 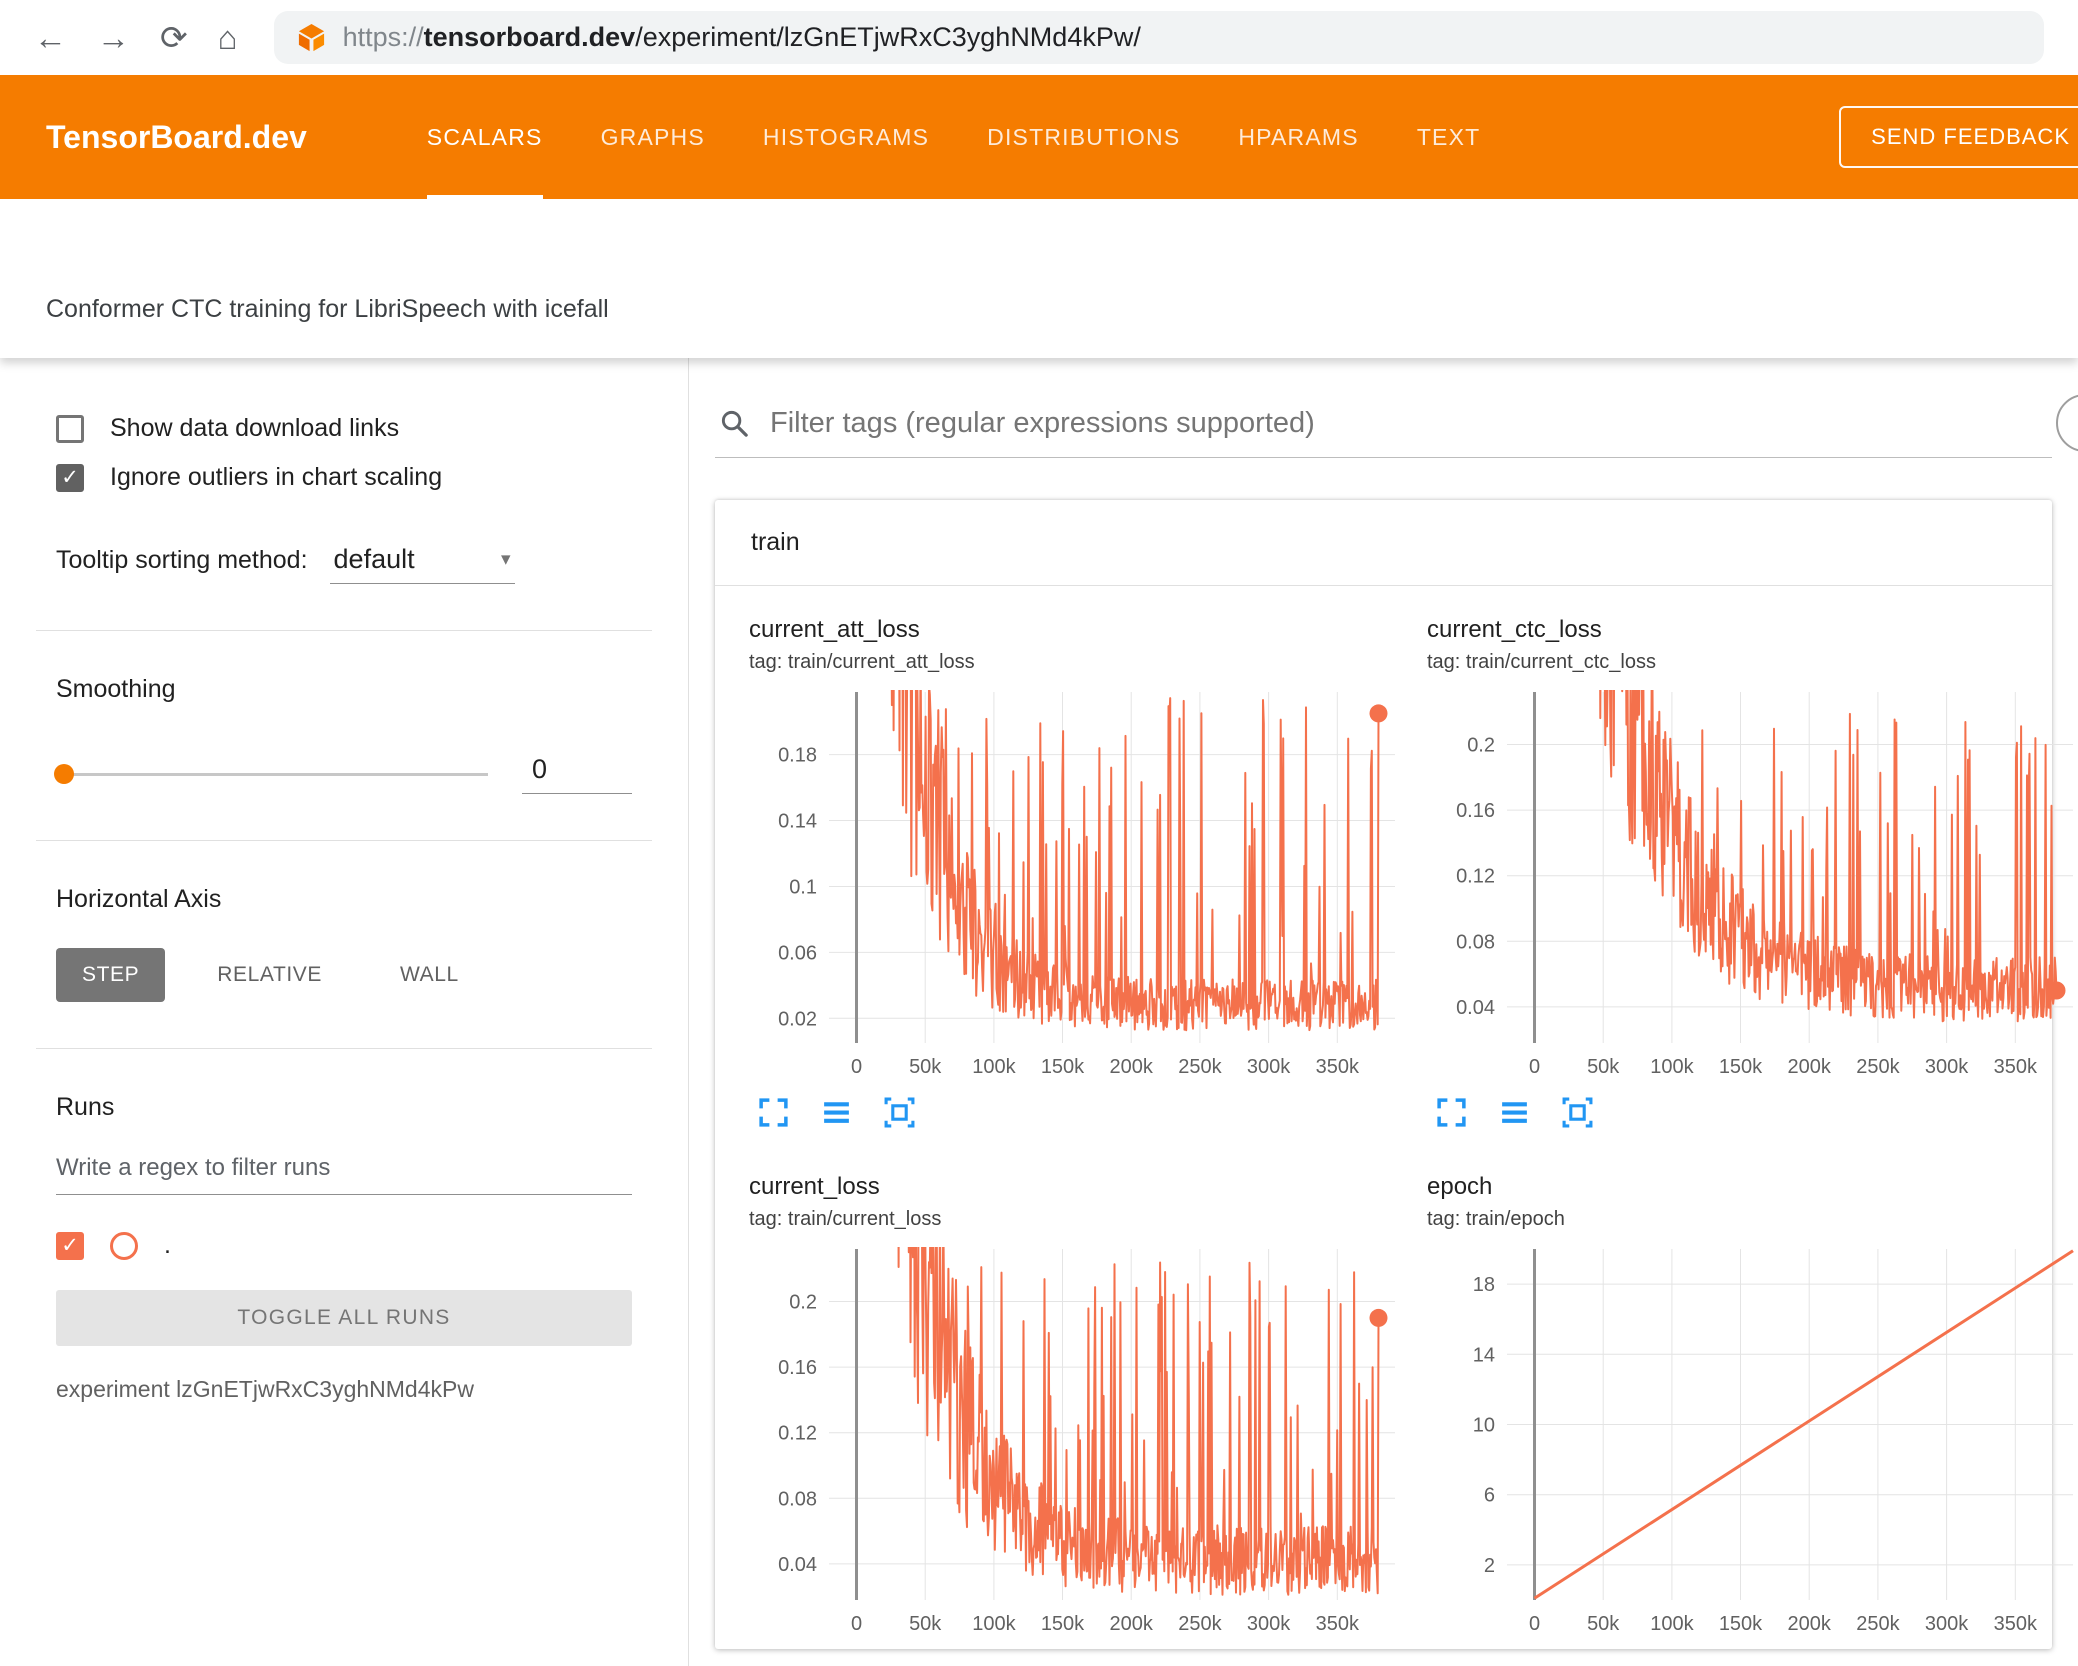 What do you see at coordinates (276, 477) in the screenshot?
I see `ignore-outliers-label: Ignore outliers in chart scaling` at bounding box center [276, 477].